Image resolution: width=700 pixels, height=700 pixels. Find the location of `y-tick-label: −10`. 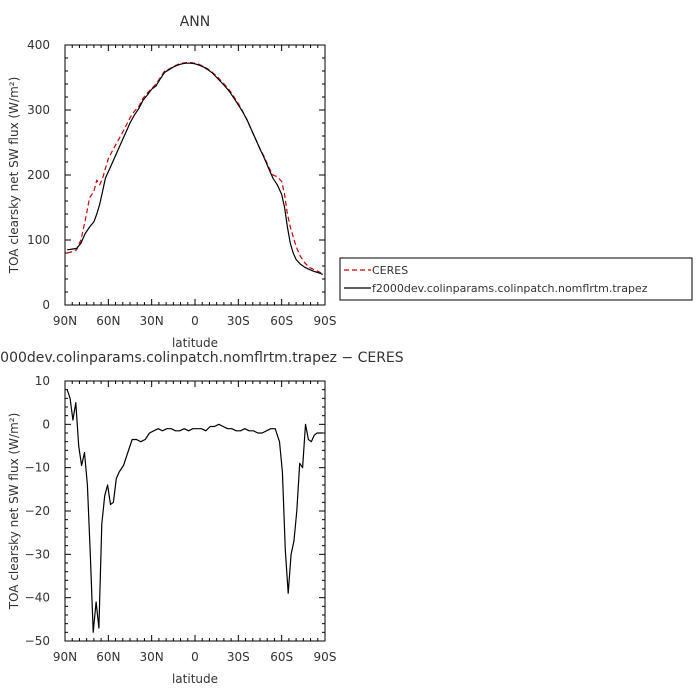

y-tick-label: −10 is located at coordinates (37, 468).